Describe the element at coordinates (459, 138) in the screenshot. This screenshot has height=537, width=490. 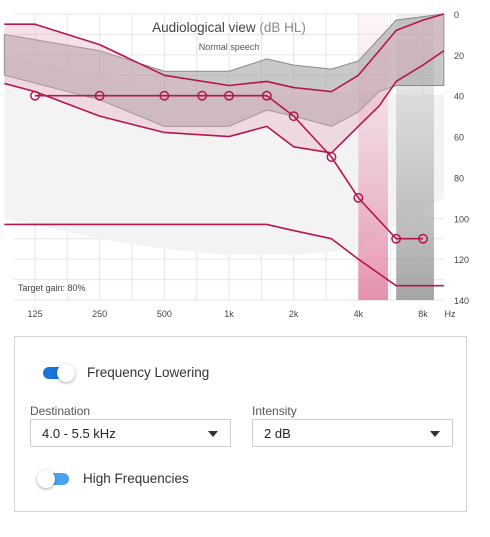
I see `y-tick-label: 60` at that location.